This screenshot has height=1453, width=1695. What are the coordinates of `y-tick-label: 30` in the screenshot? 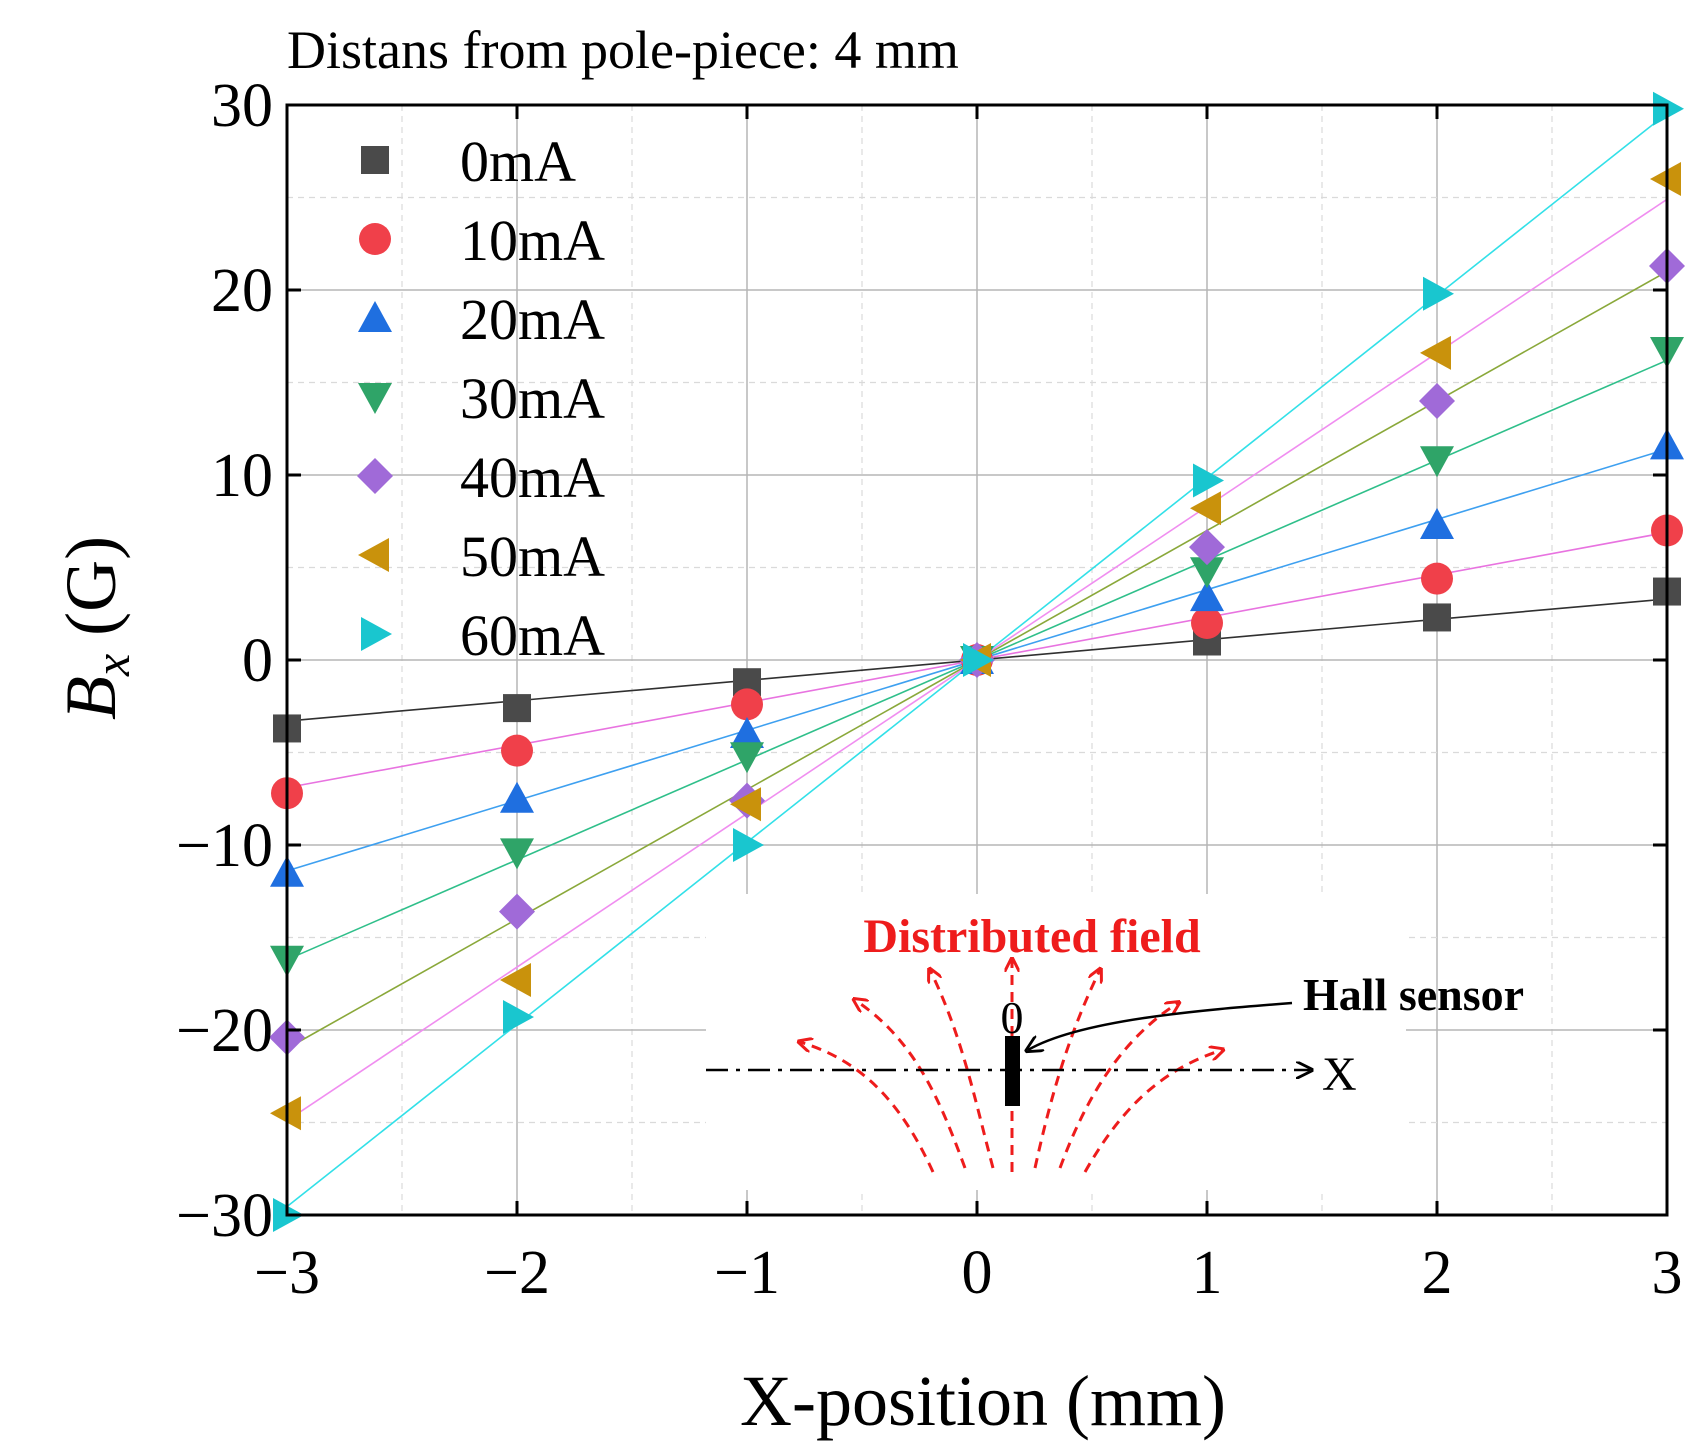 It's located at (242, 106).